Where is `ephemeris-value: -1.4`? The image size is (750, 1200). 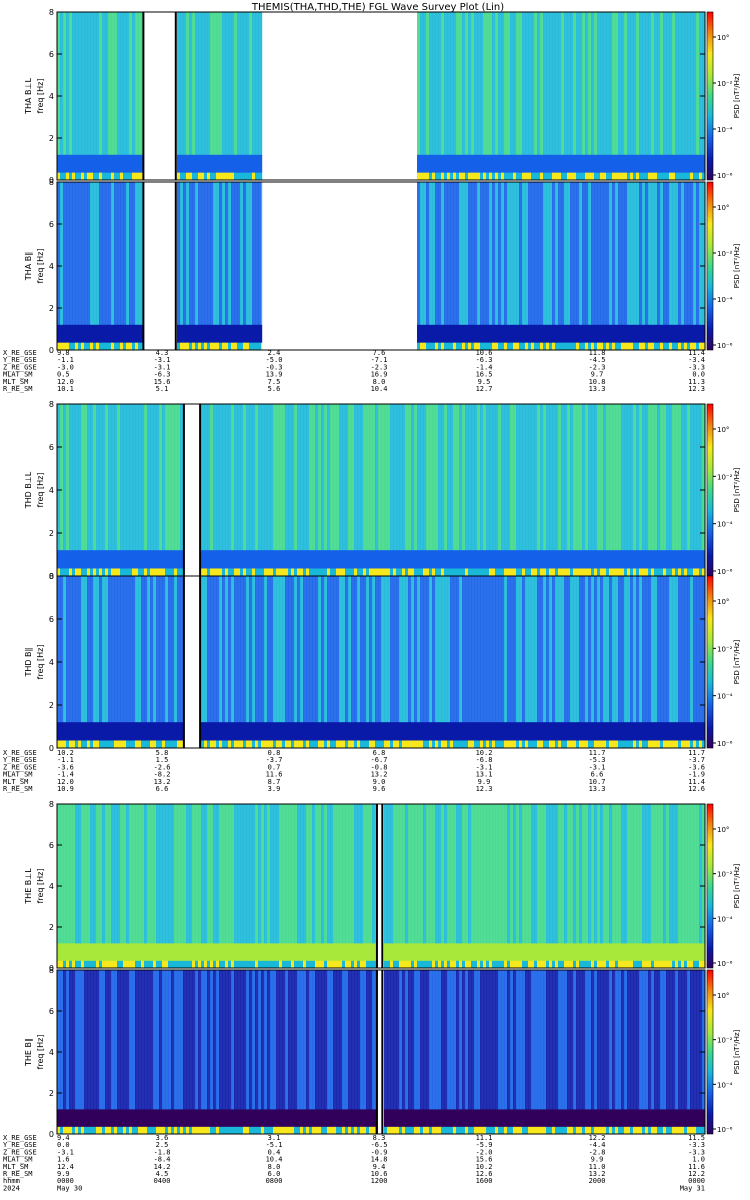 ephemeris-value: -1.4 is located at coordinates (65, 775).